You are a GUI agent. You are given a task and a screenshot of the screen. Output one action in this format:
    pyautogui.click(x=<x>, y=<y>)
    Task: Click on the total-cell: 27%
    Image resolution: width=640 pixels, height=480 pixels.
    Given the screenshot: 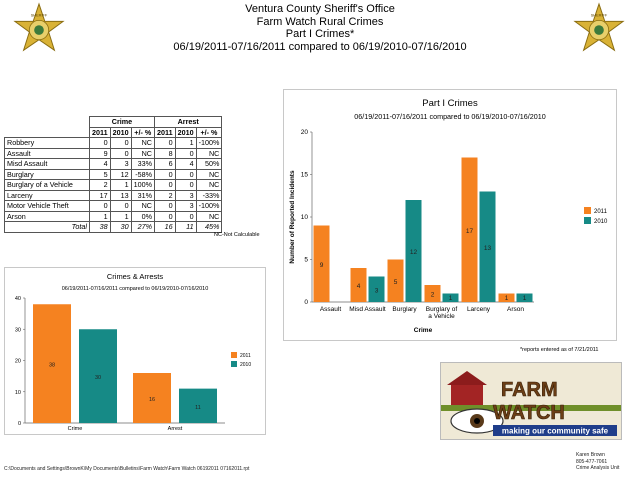 What is the action you would take?
    pyautogui.click(x=142, y=227)
    